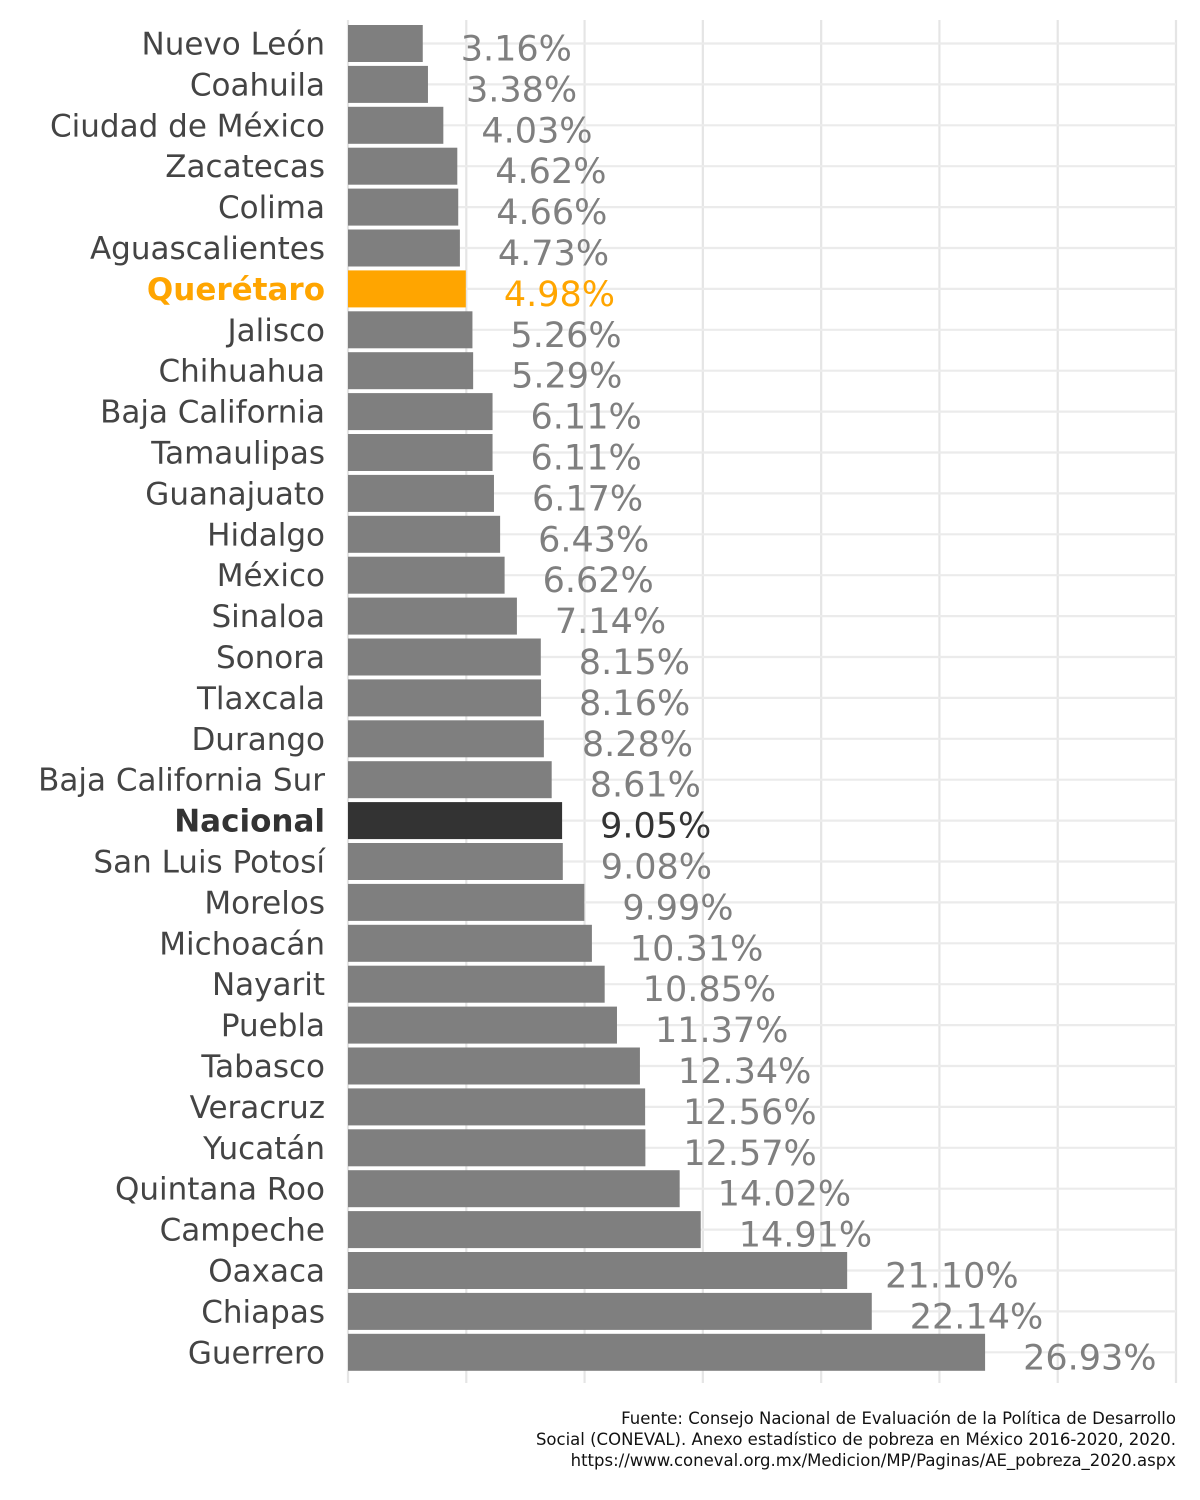 This screenshot has height=1500, width=1200. What do you see at coordinates (976, 1317) in the screenshot?
I see `value-label: 22.14%` at bounding box center [976, 1317].